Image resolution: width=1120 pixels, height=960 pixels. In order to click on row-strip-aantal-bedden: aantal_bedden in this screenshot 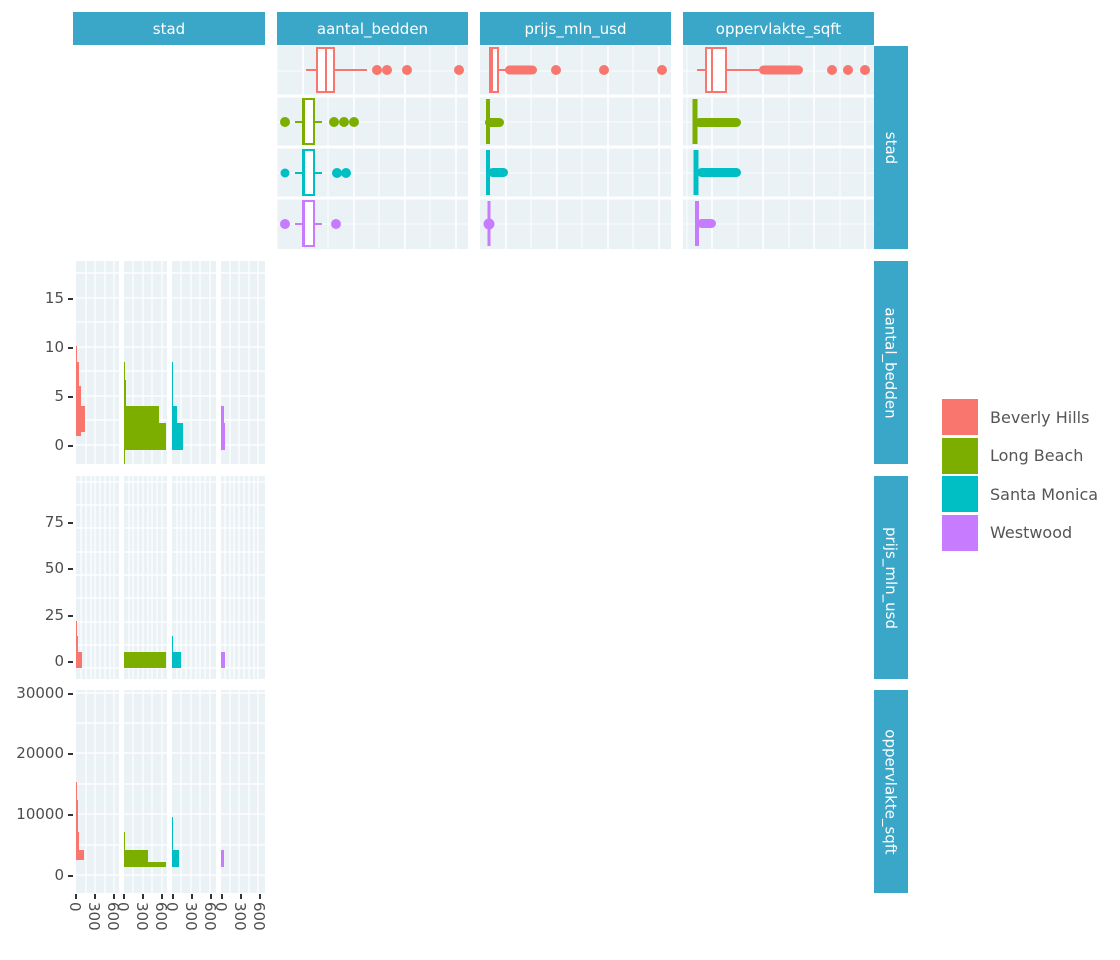, I will do `click(891, 362)`.